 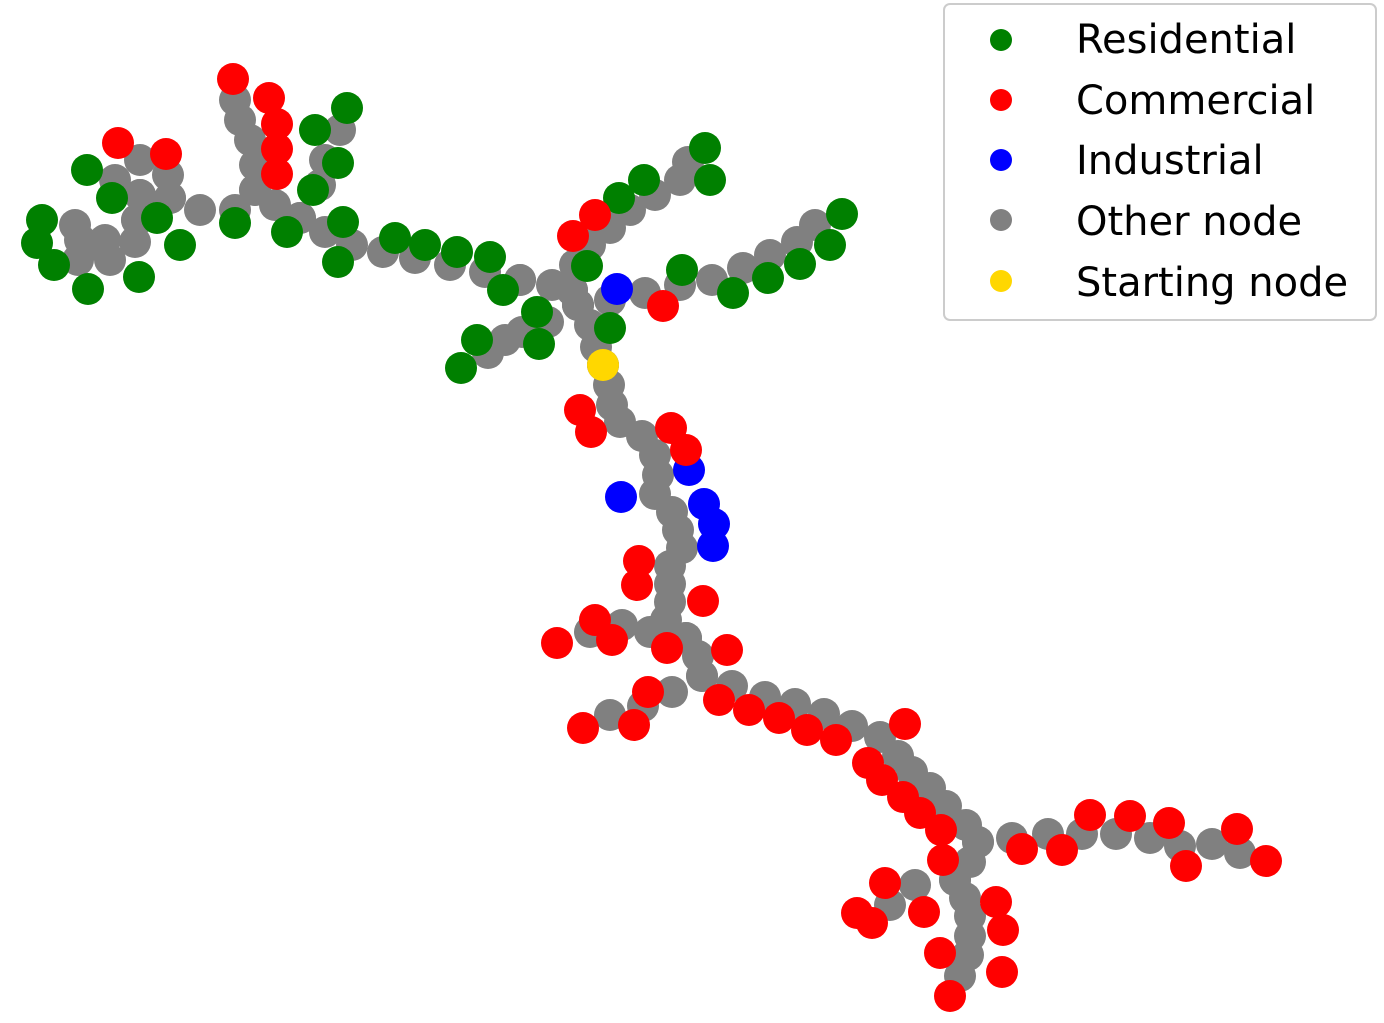 What do you see at coordinates (1001, 40) in the screenshot?
I see `legend-marker-residential` at bounding box center [1001, 40].